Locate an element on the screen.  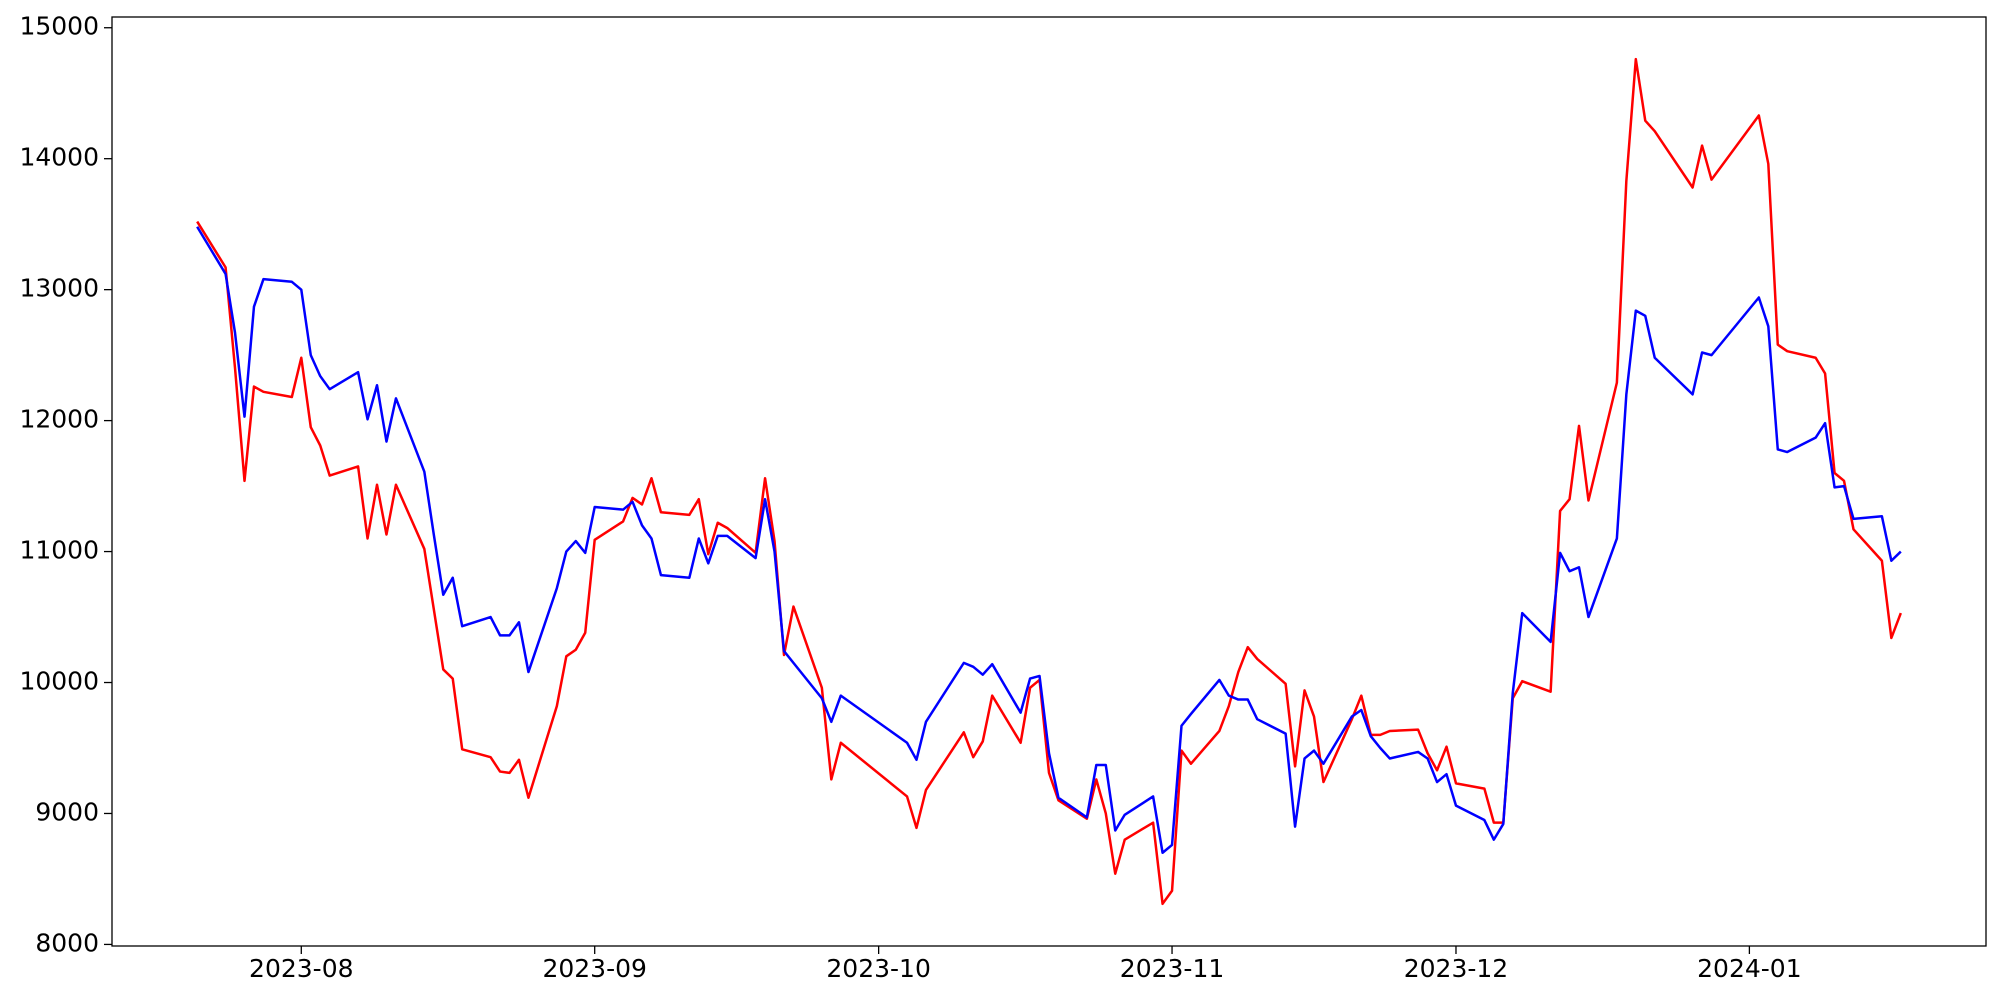
x-tick-label: 2024-01 is located at coordinates (1749, 968).